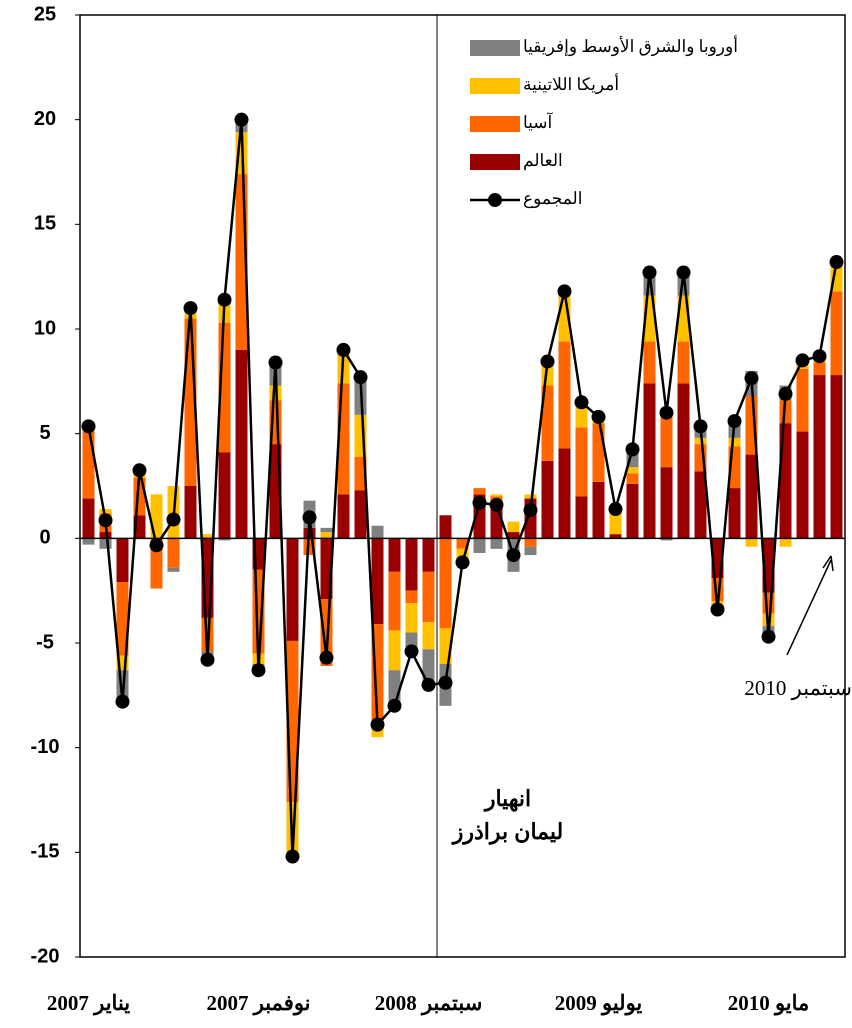 The width and height of the screenshot is (852, 1028). I want to click on y-tick-label: 10, so click(45, 328).